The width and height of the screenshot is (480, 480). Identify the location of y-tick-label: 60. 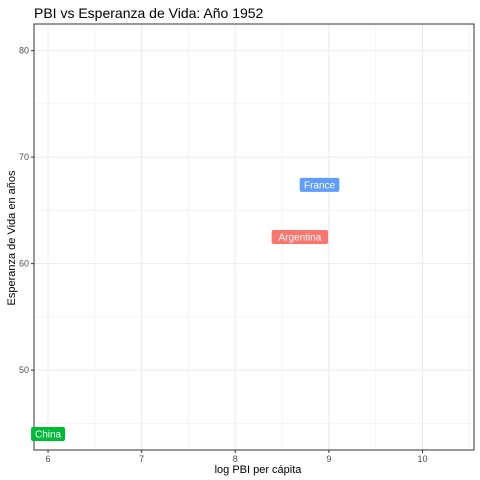
(24, 264).